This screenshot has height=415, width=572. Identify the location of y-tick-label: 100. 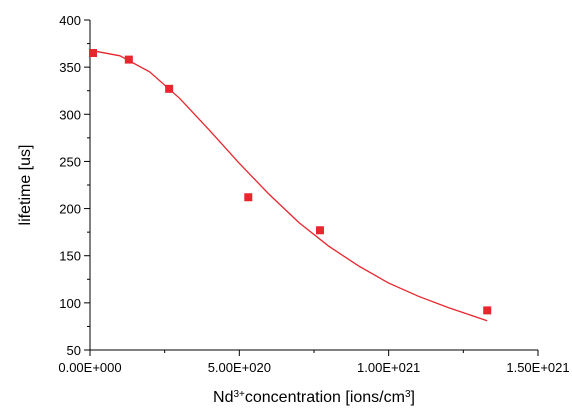
(70, 303).